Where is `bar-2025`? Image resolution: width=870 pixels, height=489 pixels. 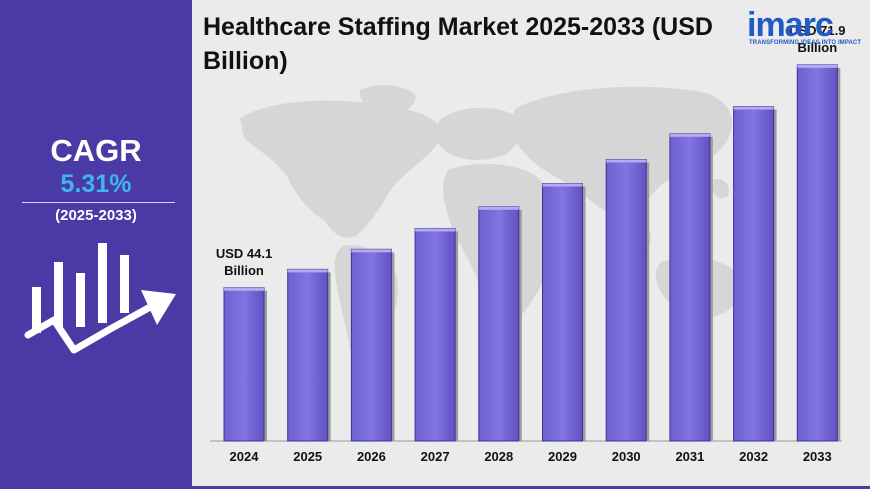 bar-2025 is located at coordinates (308, 355).